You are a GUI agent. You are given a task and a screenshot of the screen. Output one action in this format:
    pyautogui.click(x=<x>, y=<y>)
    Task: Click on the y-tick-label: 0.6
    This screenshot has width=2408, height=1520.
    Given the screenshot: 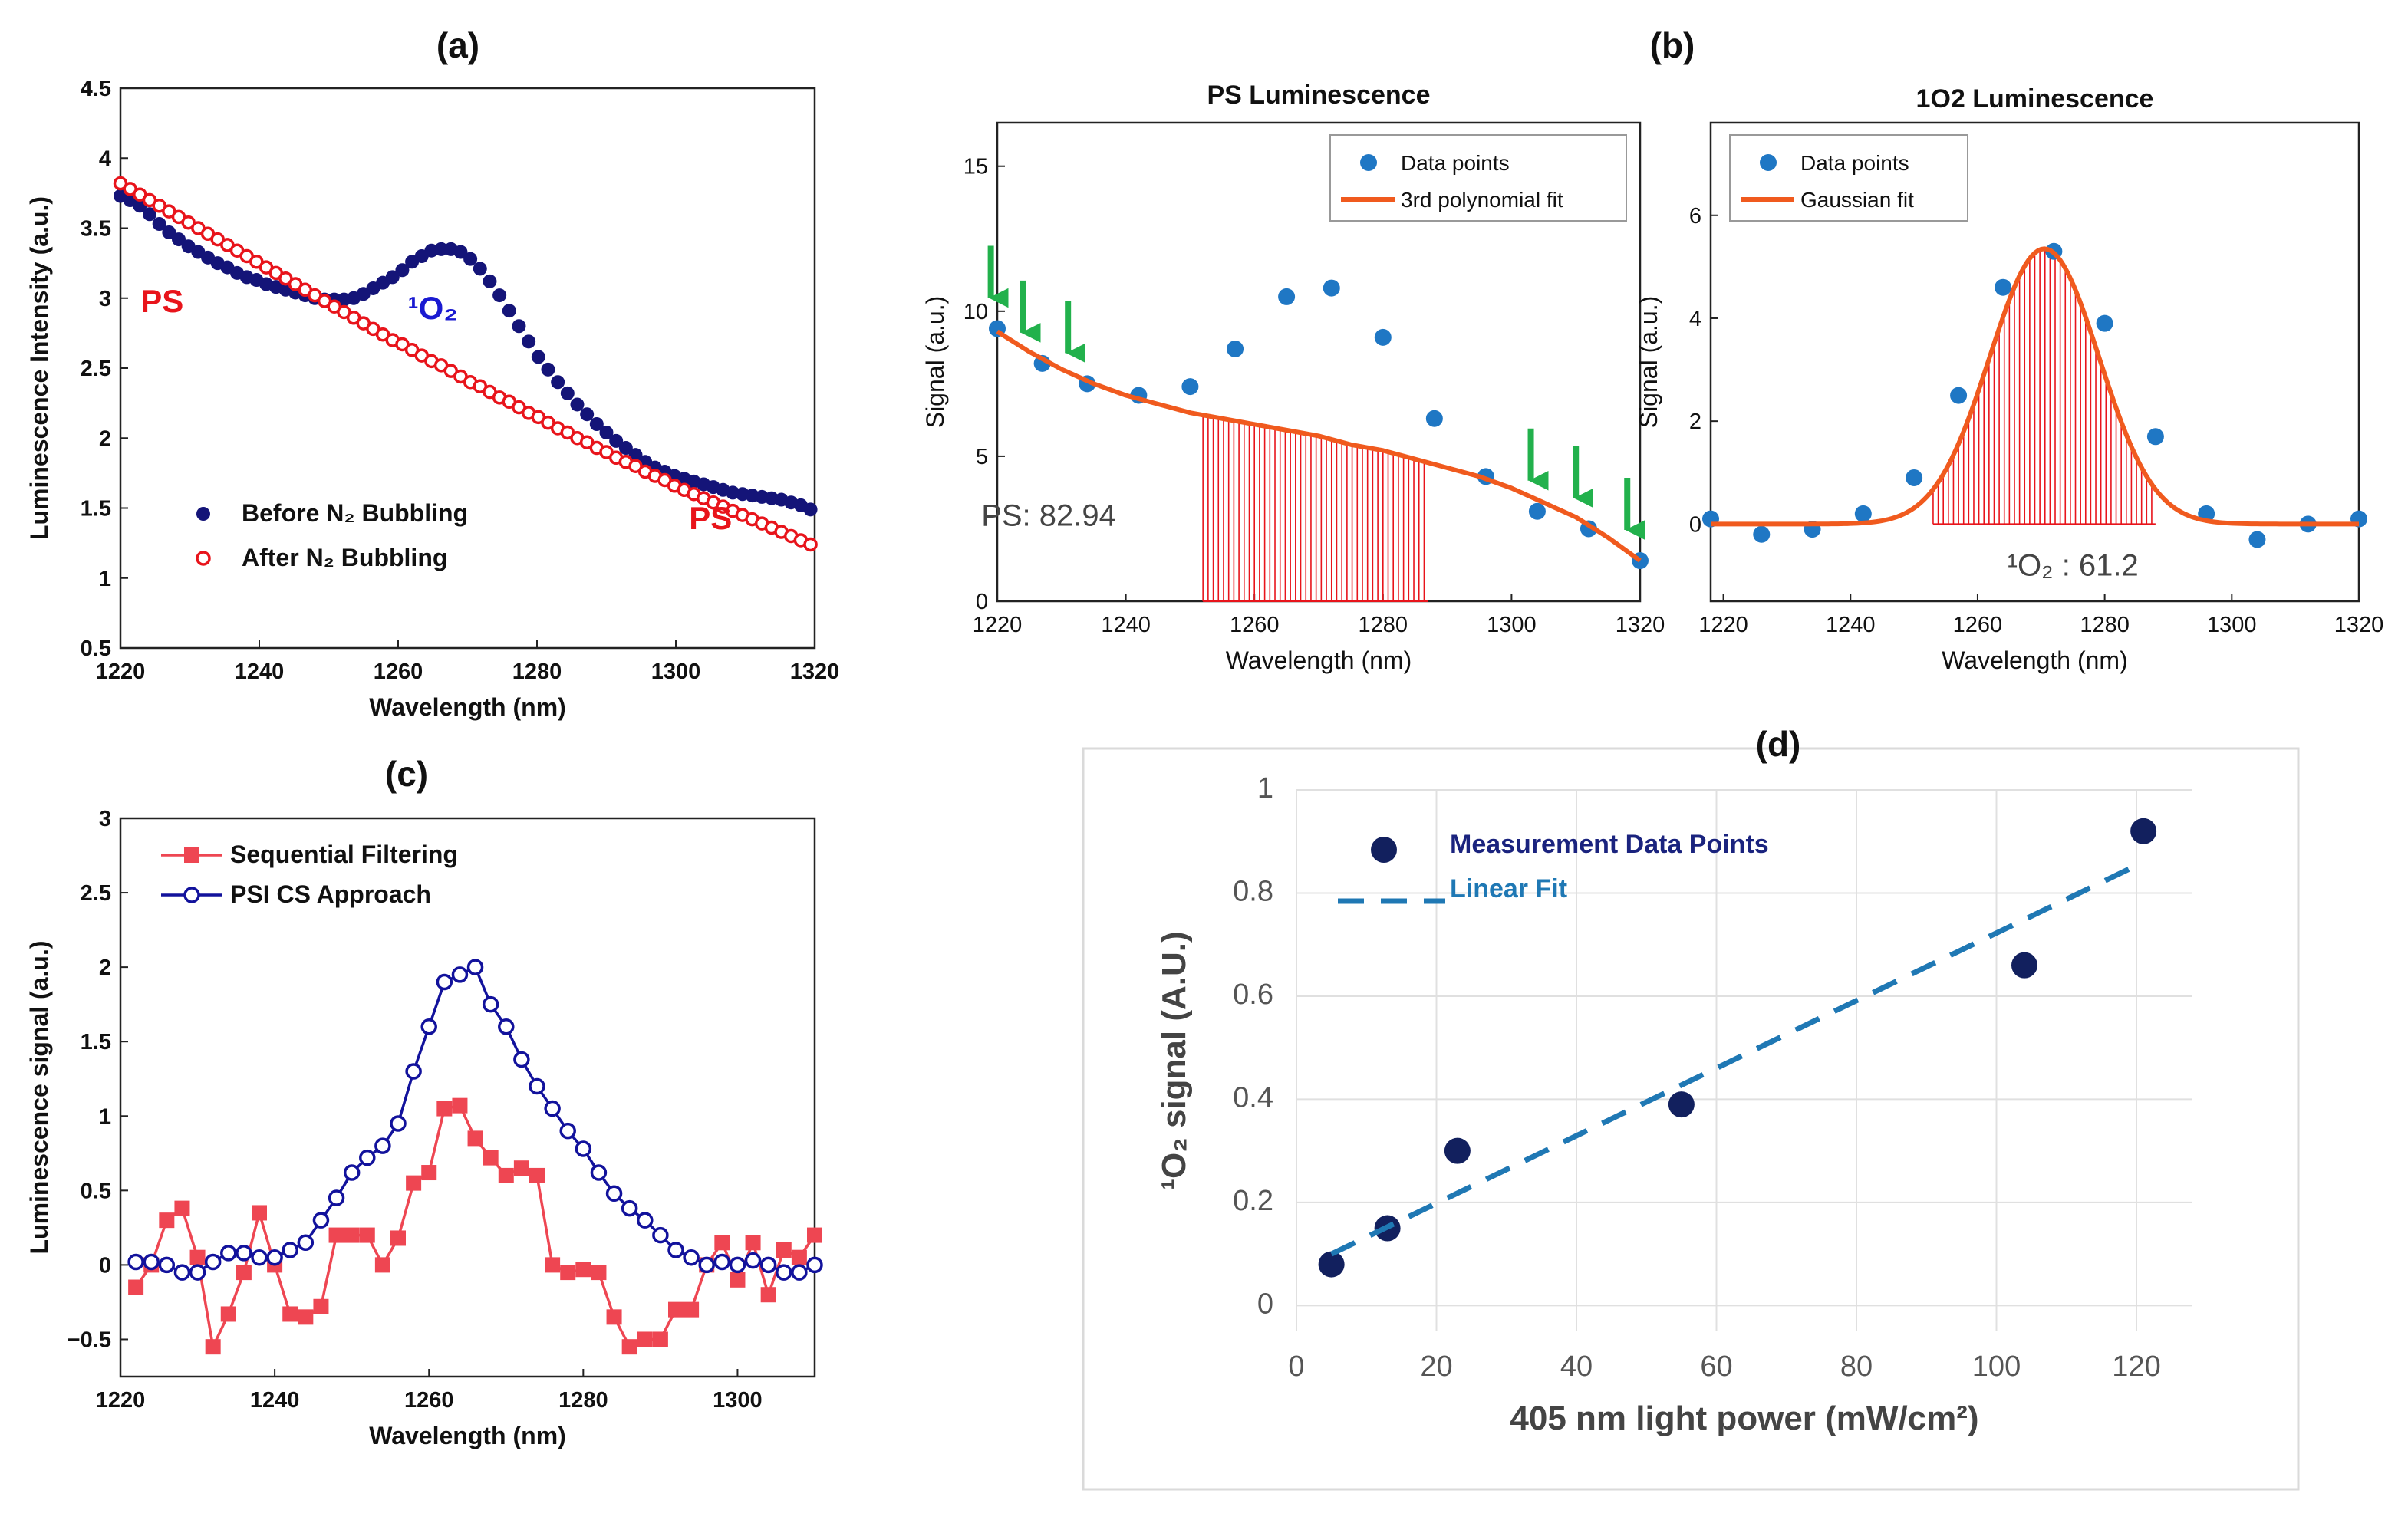 What is the action you would take?
    pyautogui.click(x=1253, y=995)
    